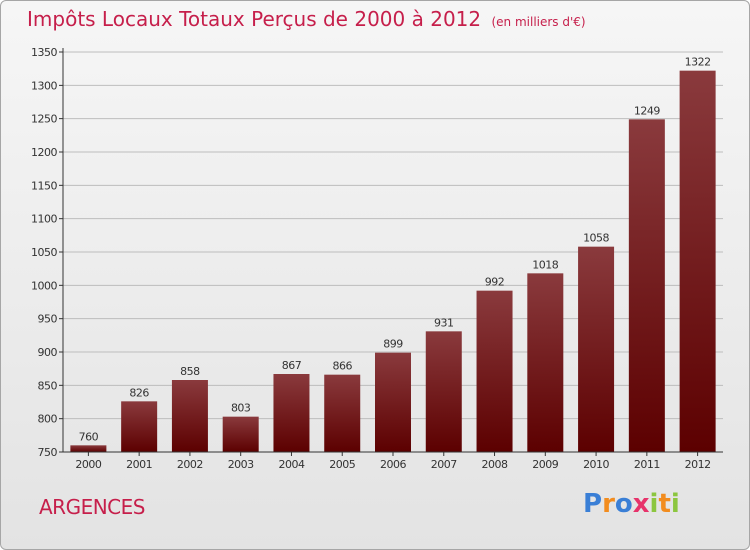  What do you see at coordinates (647, 110) in the screenshot?
I see `value-label: 1249` at bounding box center [647, 110].